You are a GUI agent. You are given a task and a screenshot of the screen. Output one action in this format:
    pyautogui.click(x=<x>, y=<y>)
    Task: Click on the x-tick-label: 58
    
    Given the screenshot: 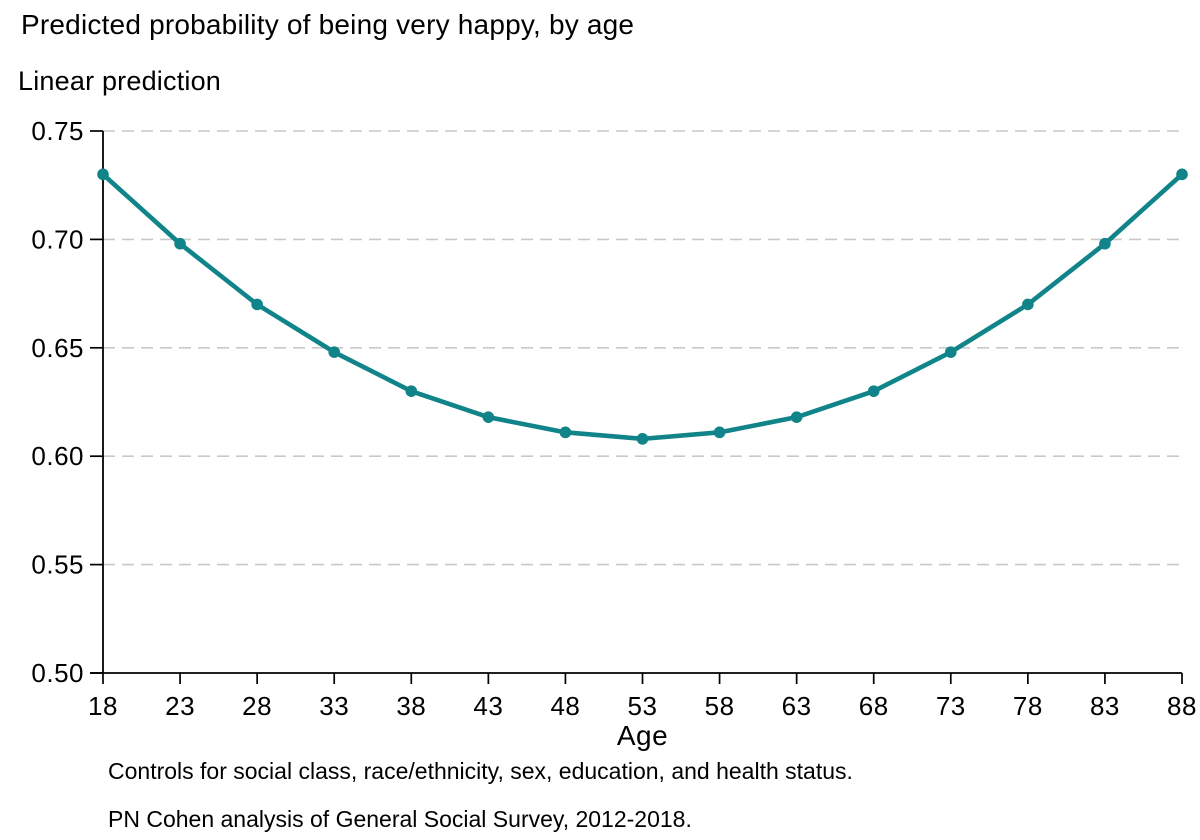 What is the action you would take?
    pyautogui.click(x=720, y=706)
    